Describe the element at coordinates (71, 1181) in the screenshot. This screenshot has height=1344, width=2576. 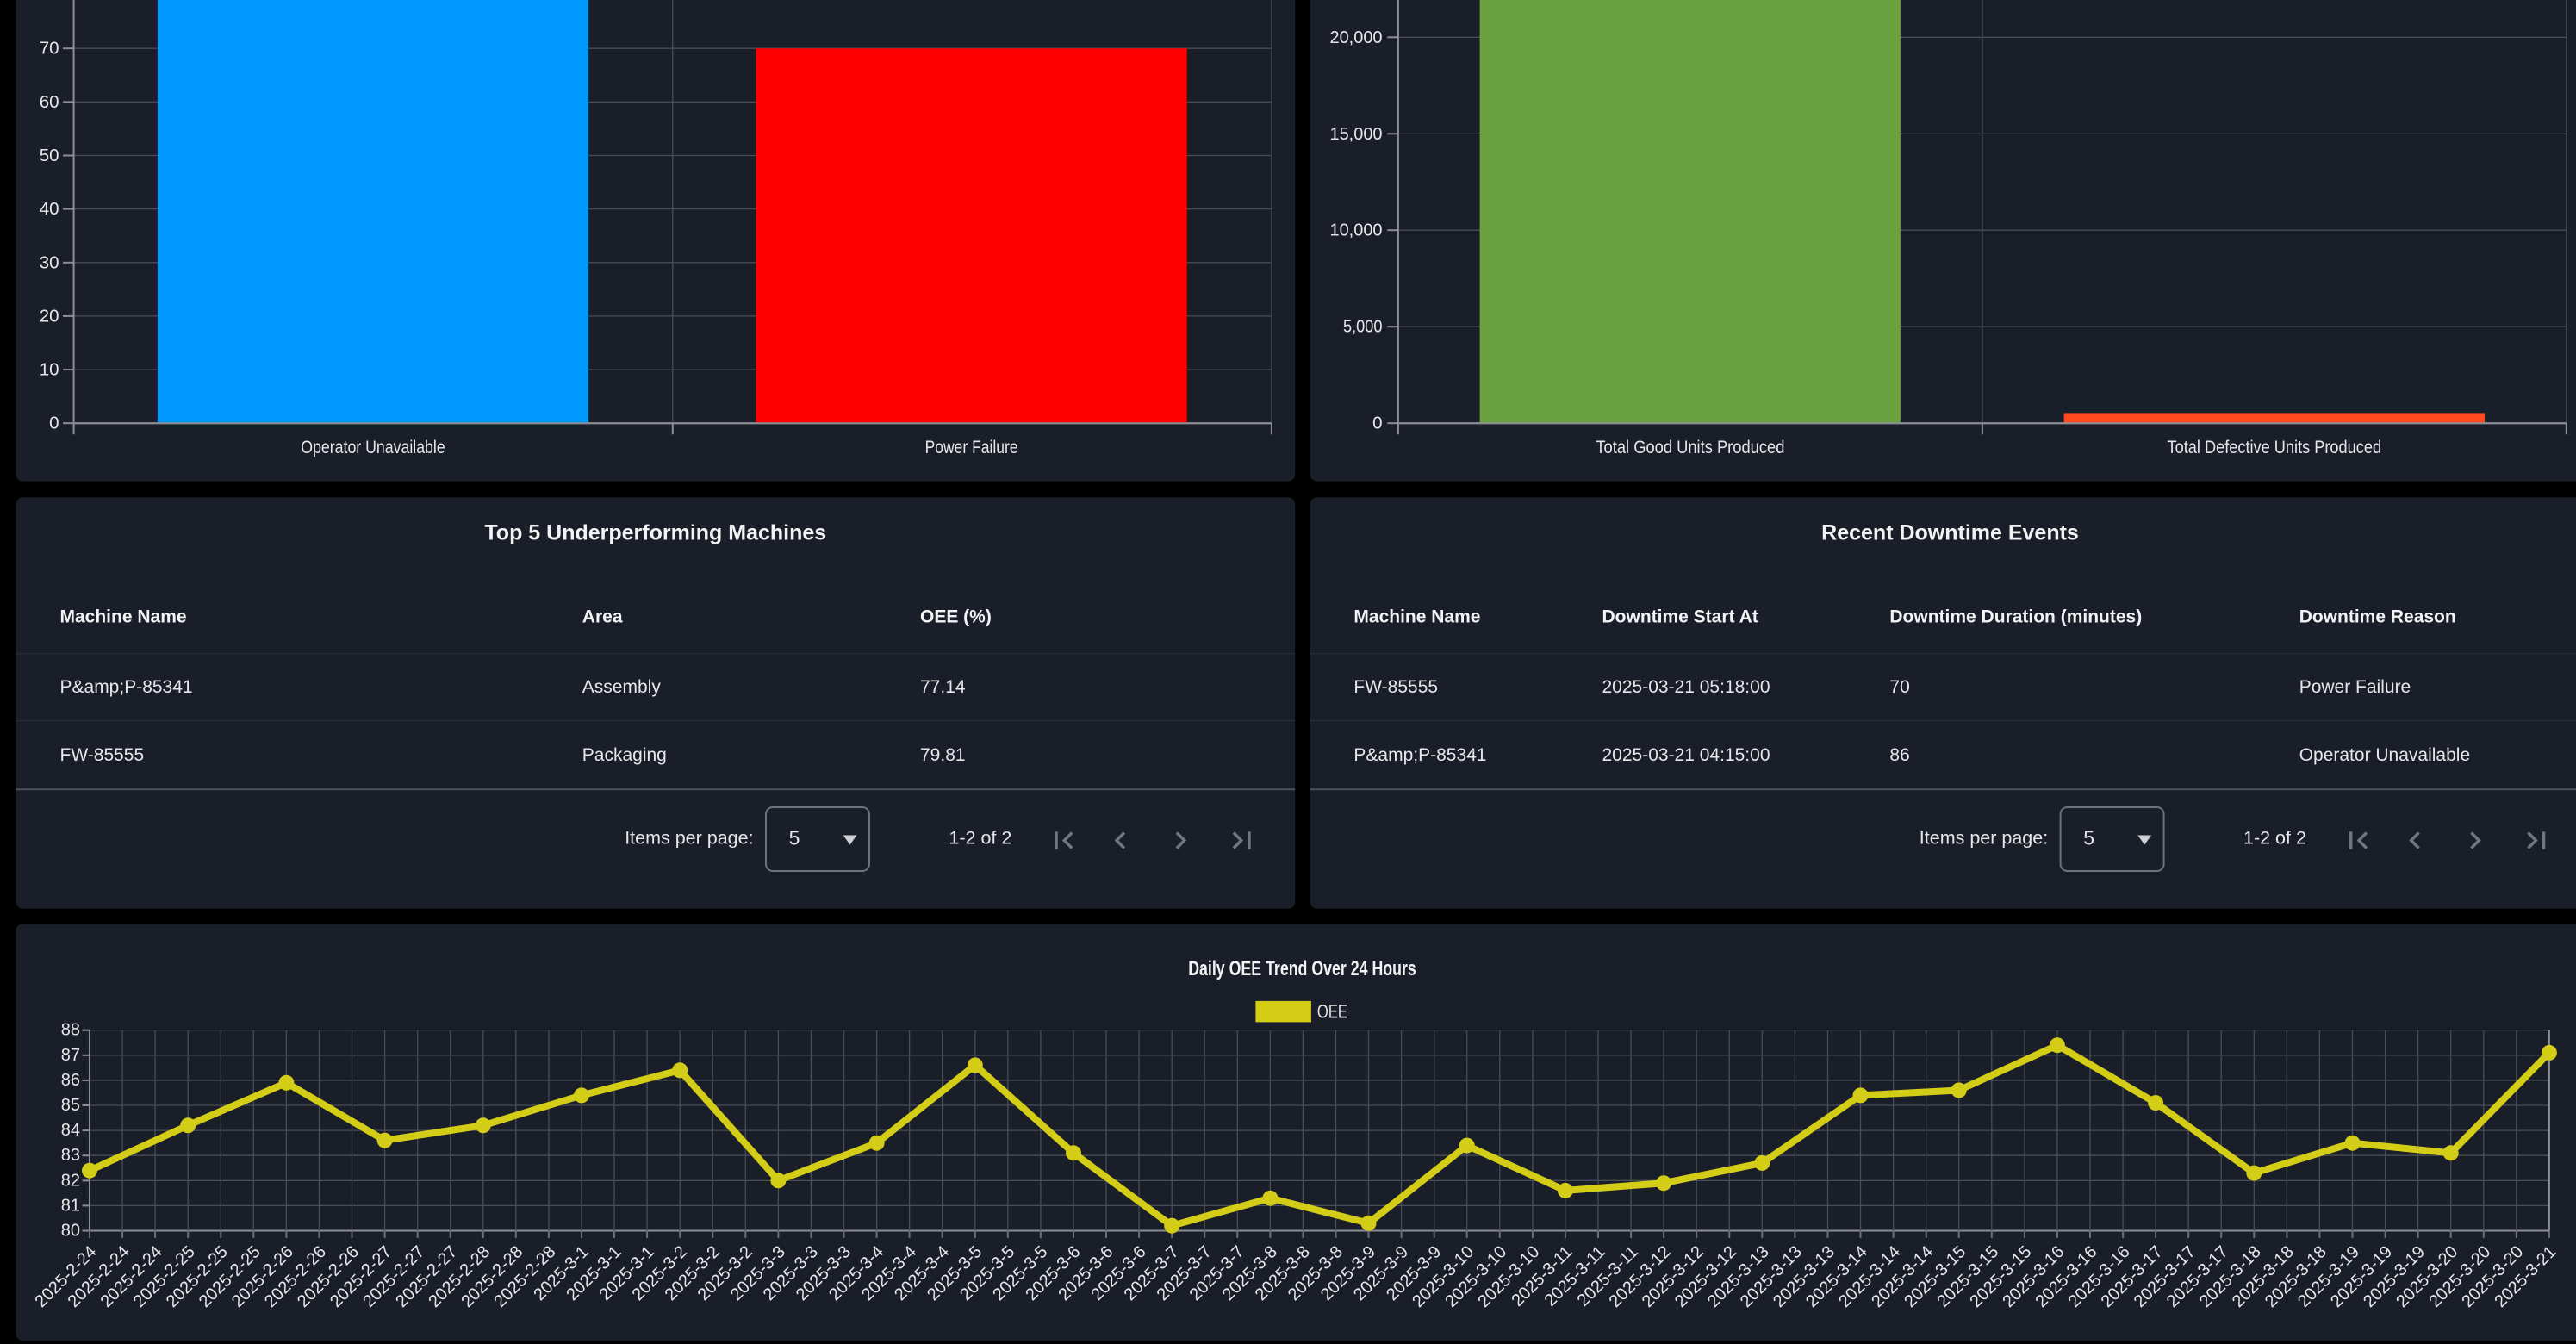
I see `svg-text: 82` at that location.